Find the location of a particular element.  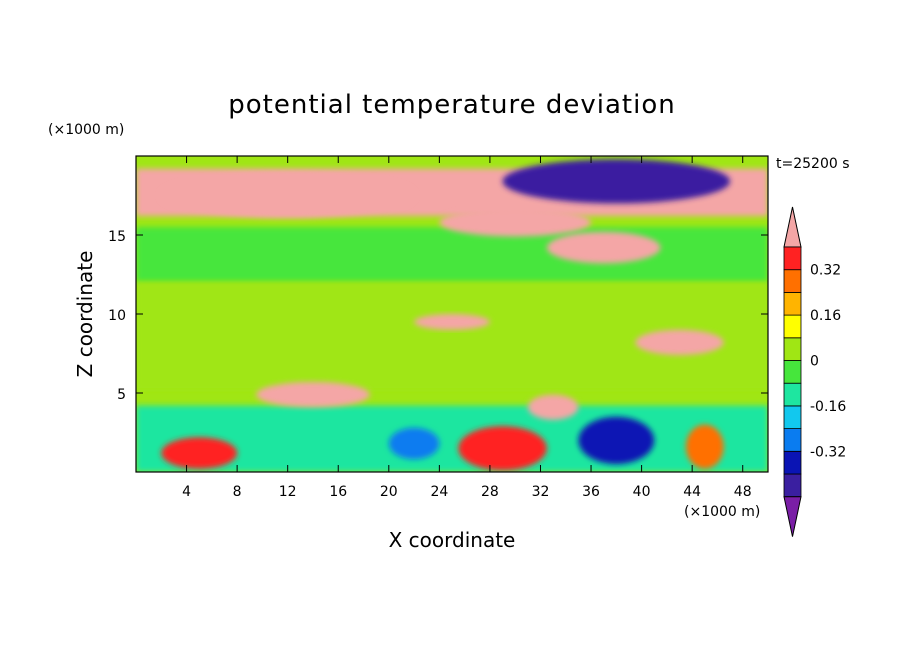

x-tick-label: 24 is located at coordinates (439, 492).